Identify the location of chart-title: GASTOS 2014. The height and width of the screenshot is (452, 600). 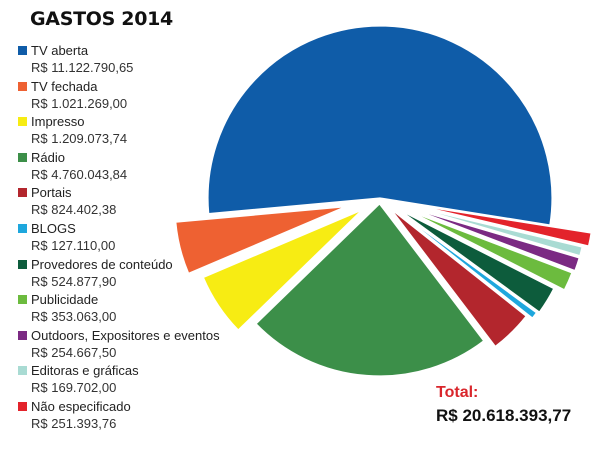
(101, 19).